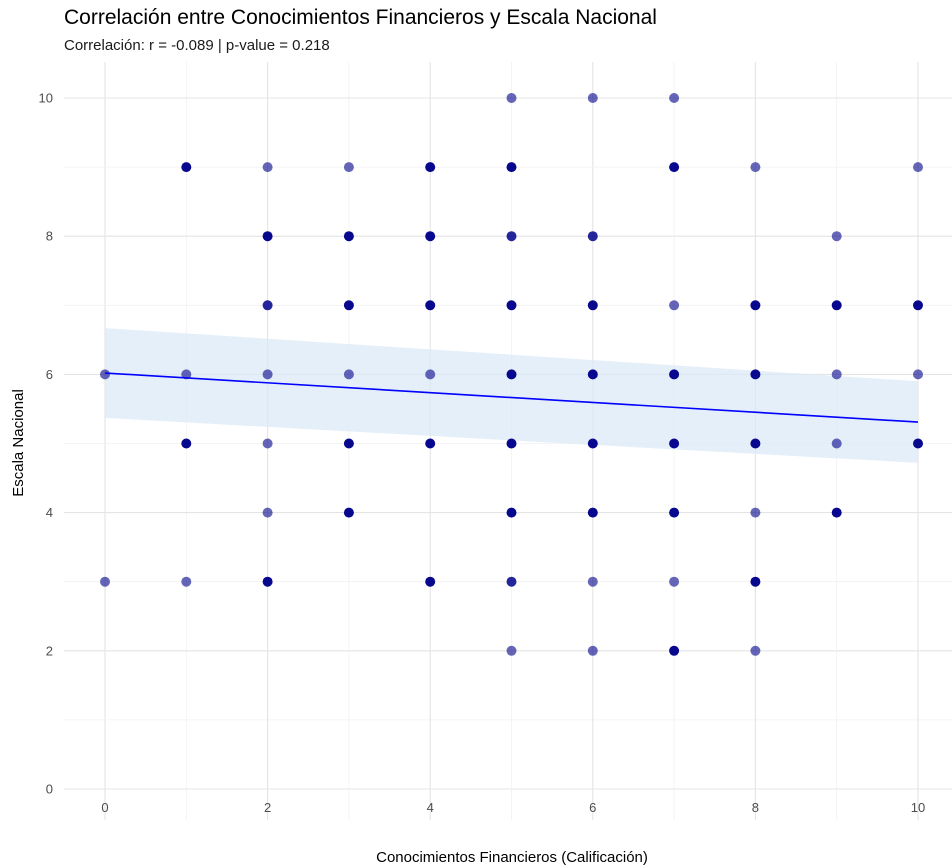 The height and width of the screenshot is (867, 952). Describe the element at coordinates (592, 807) in the screenshot. I see `x-tick-label: 6` at that location.